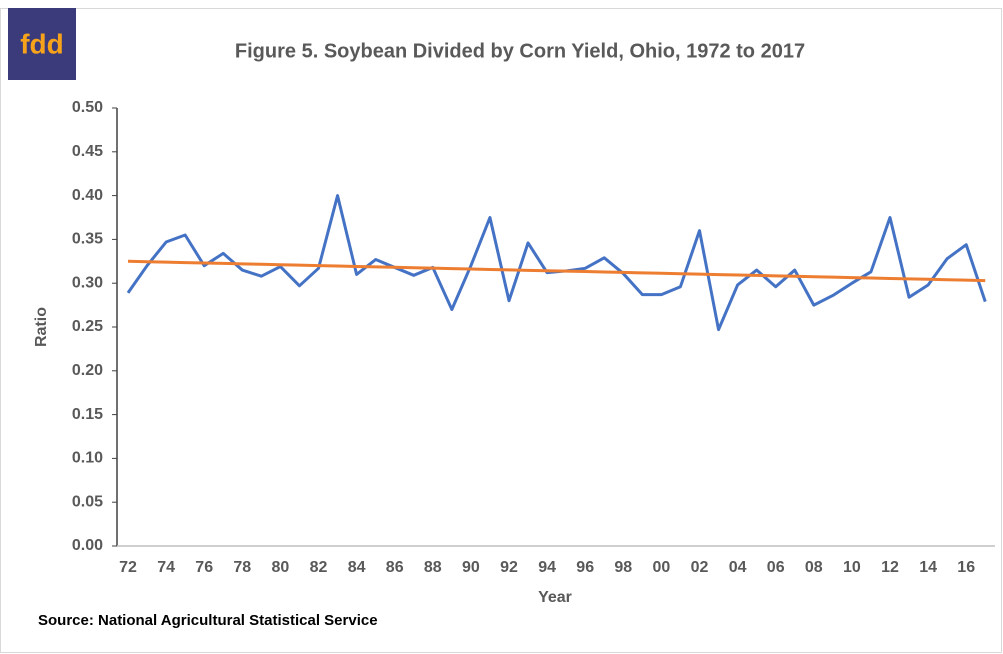 The width and height of the screenshot is (1003, 654). What do you see at coordinates (556, 271) in the screenshot?
I see `series-line` at bounding box center [556, 271].